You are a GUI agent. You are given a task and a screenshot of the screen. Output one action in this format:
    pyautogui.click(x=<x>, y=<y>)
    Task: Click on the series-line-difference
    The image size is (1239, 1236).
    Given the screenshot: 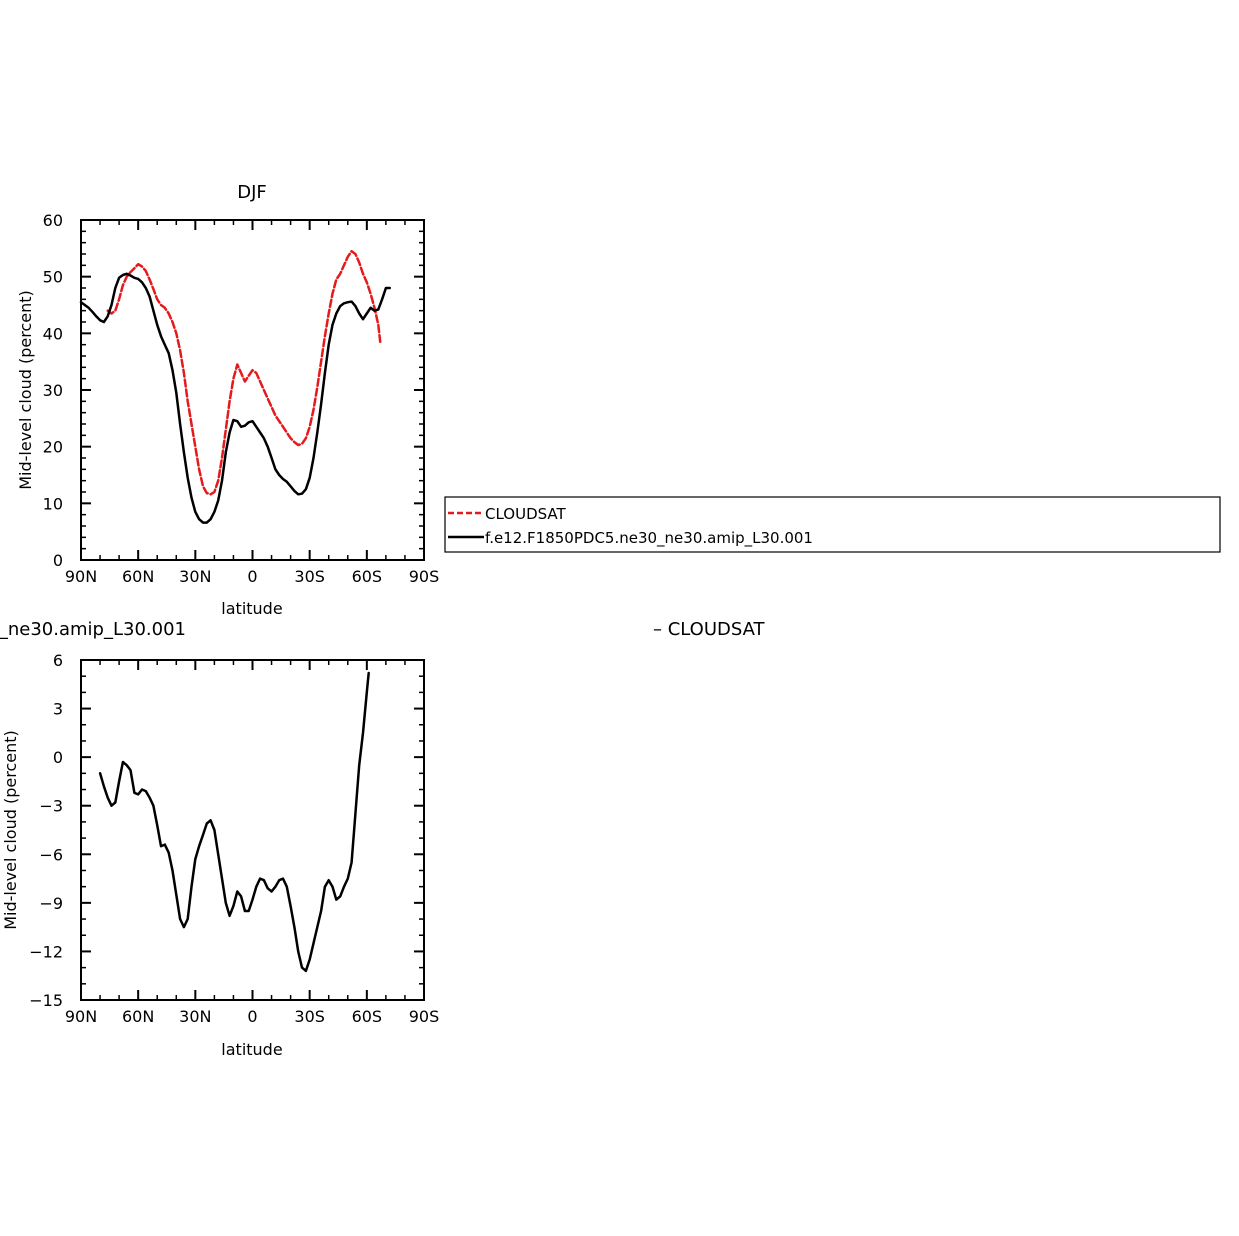 What is the action you would take?
    pyautogui.click(x=234, y=822)
    